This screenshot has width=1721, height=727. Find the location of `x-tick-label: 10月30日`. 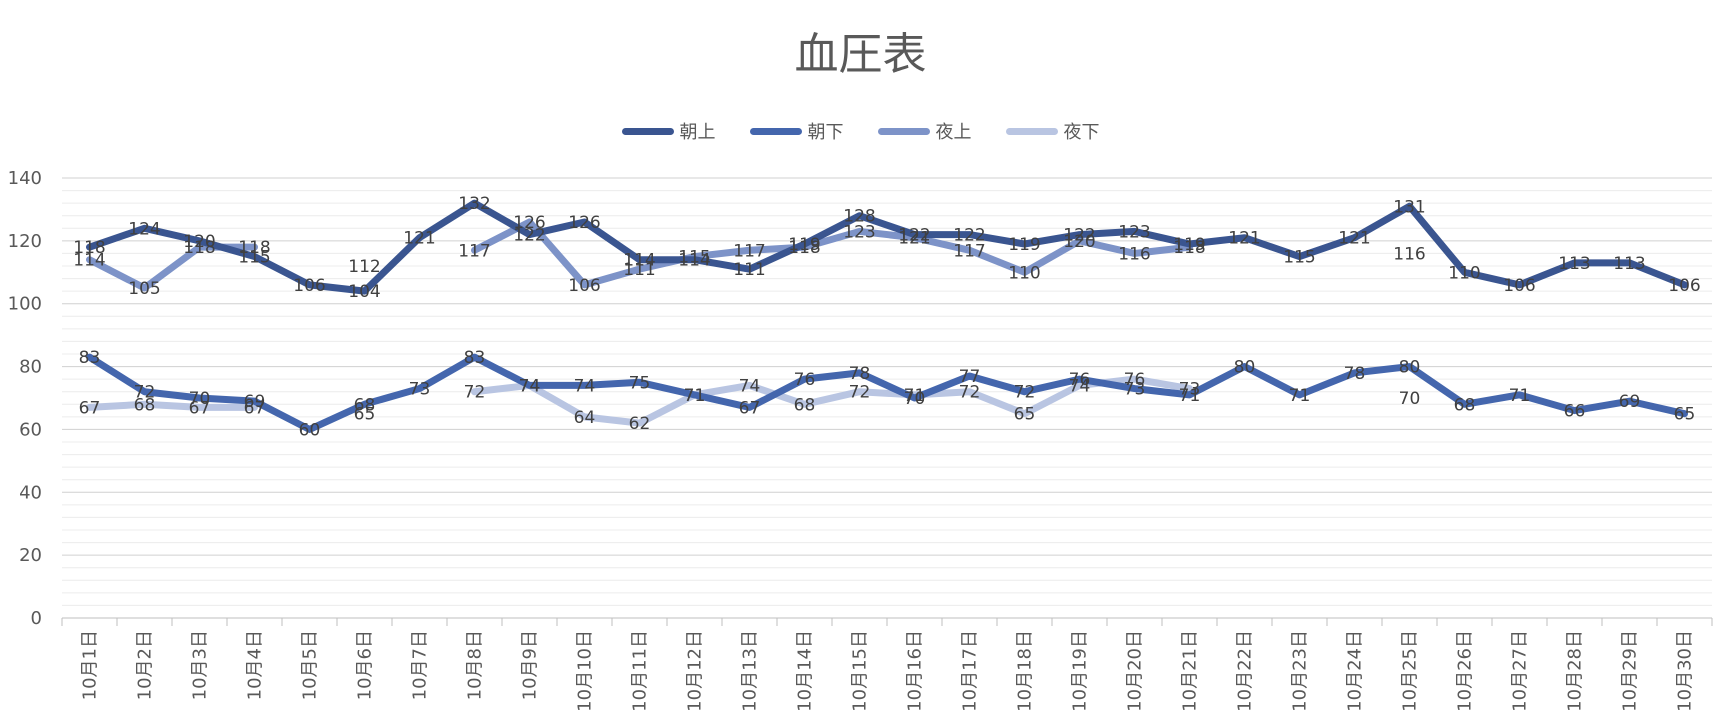

x-tick-label: 10月30日 is located at coordinates (1685, 671).